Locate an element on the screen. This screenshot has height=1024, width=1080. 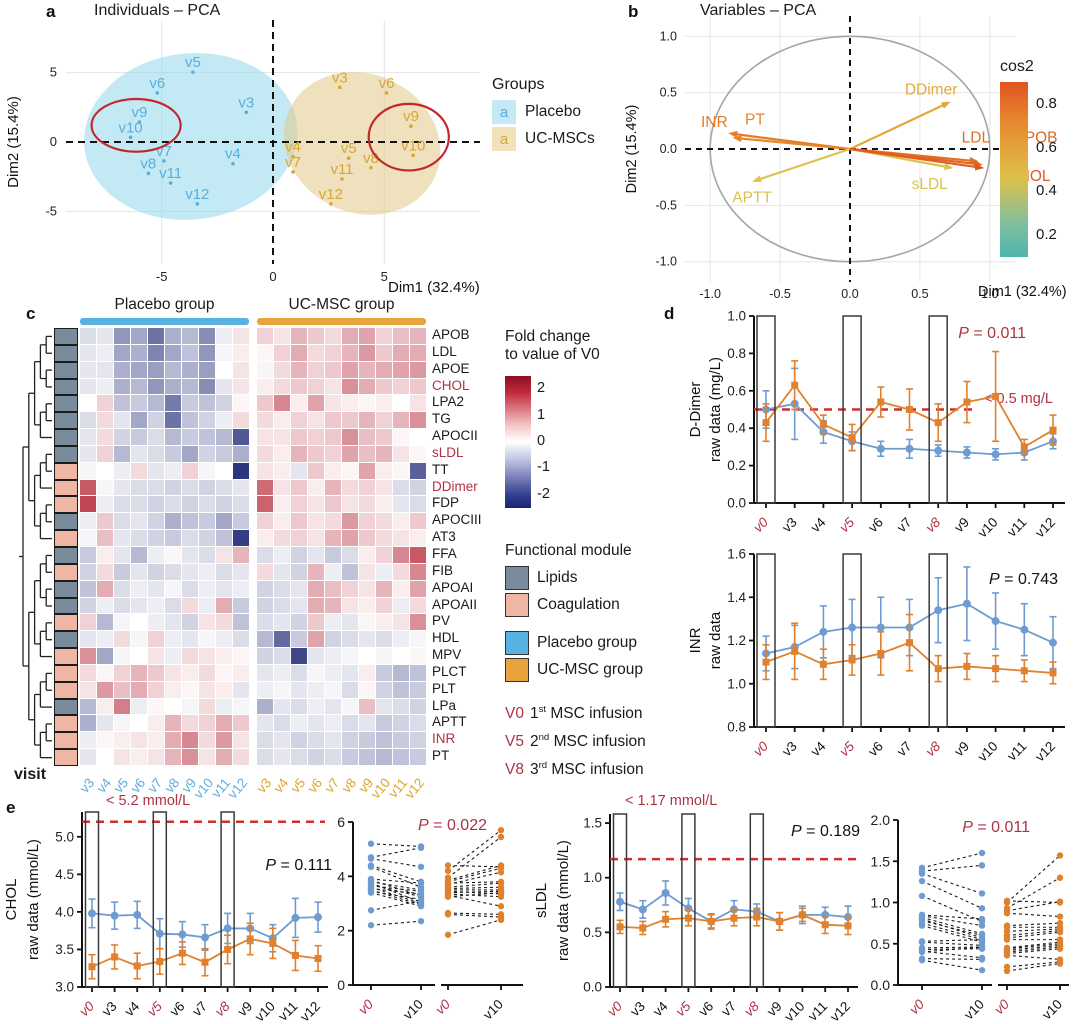
svg-text: -1.0 is located at coordinates (666, 262).